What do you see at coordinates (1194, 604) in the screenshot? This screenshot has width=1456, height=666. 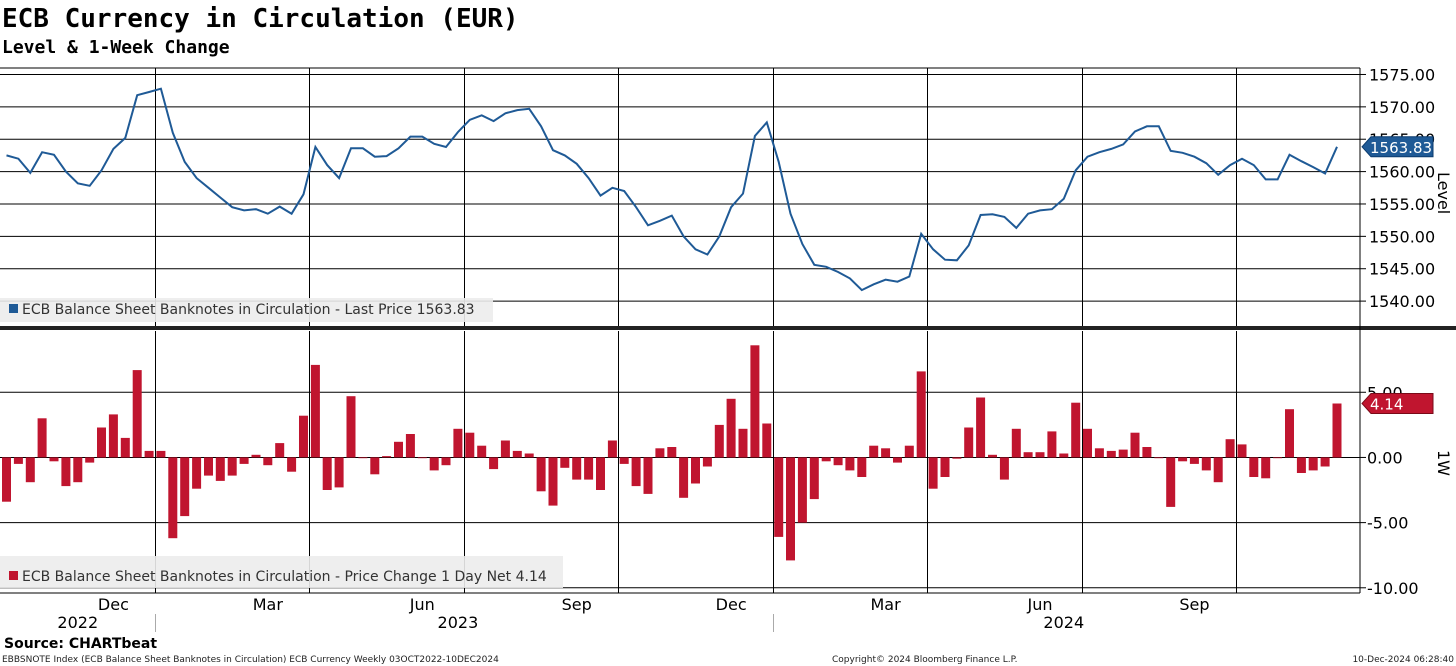 I see `x-axis-month-label: Sep` at bounding box center [1194, 604].